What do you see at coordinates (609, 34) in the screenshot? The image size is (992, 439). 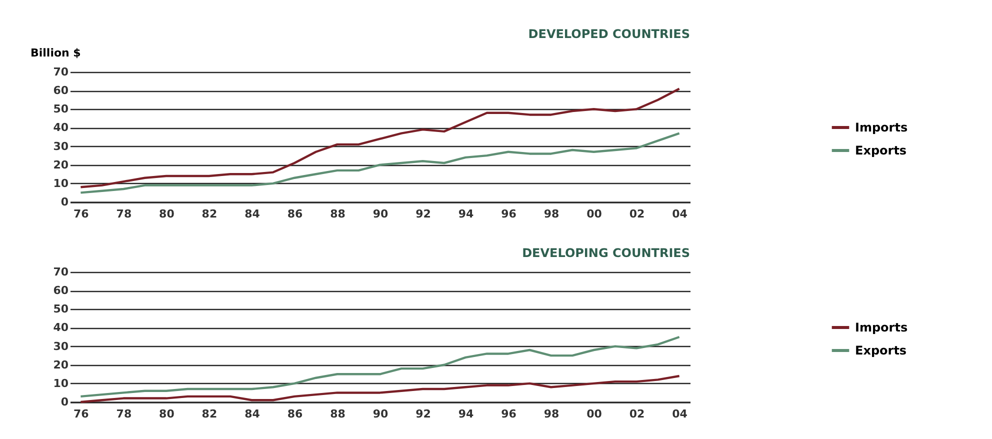 I see `chart-title: DEVELOPED COUNTRIES` at bounding box center [609, 34].